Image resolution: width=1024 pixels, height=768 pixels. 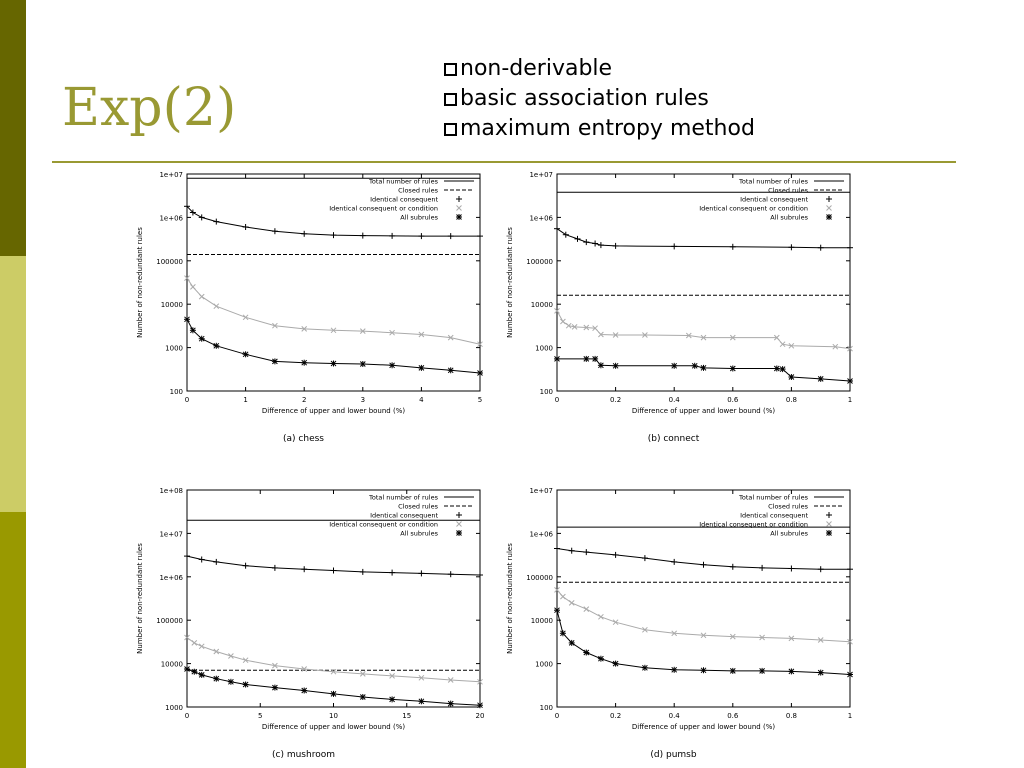 What do you see at coordinates (615, 400) in the screenshot?
I see `x-tick-label: 0.2` at bounding box center [615, 400].